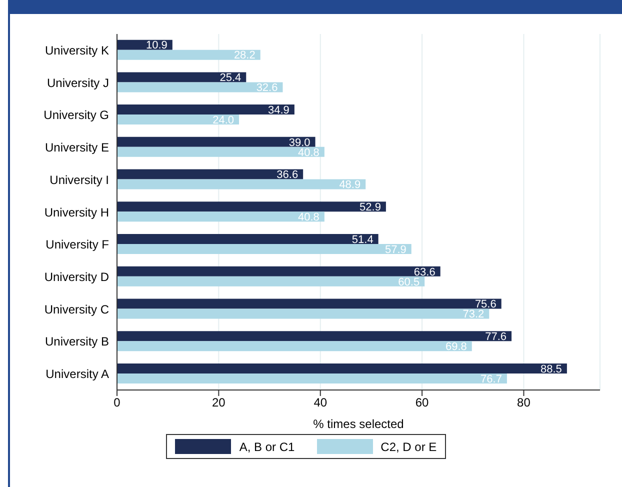  What do you see at coordinates (350, 185) in the screenshot?
I see `data-label: 48.9` at bounding box center [350, 185].